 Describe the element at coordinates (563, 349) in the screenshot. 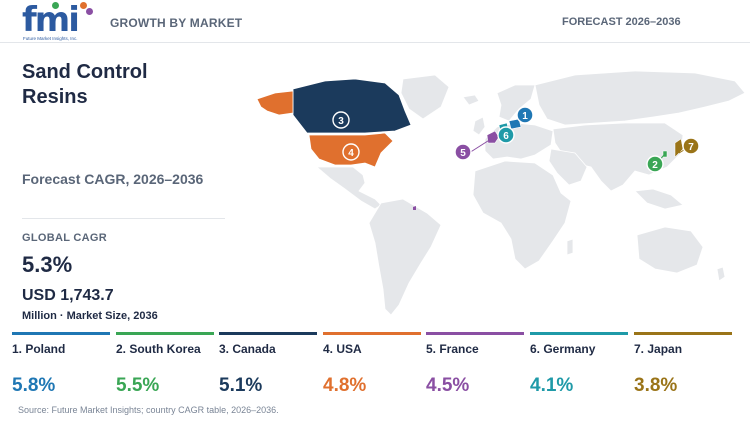

I see `country-name: 6. Germany` at that location.